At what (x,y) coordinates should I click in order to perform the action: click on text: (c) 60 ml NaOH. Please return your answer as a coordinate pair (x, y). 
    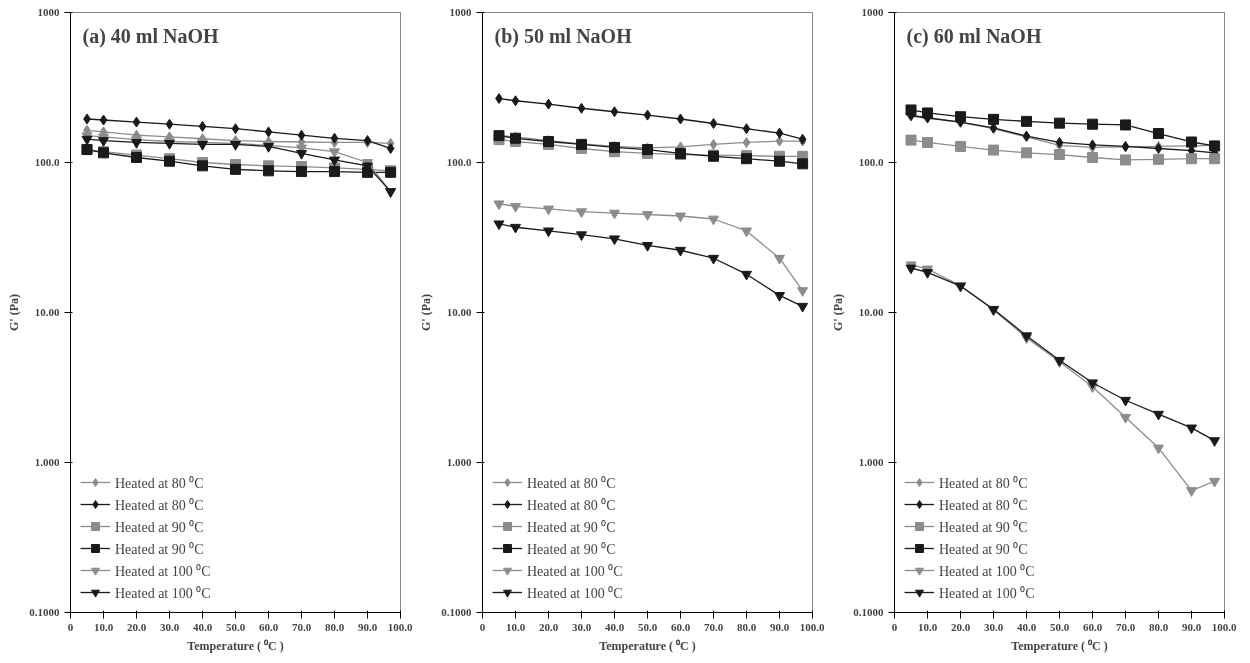
    Looking at the image, I should click on (974, 36).